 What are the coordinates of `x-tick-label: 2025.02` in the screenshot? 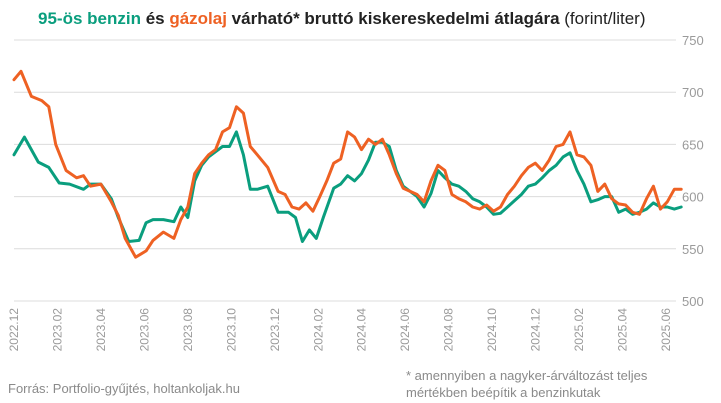 It's located at (579, 330).